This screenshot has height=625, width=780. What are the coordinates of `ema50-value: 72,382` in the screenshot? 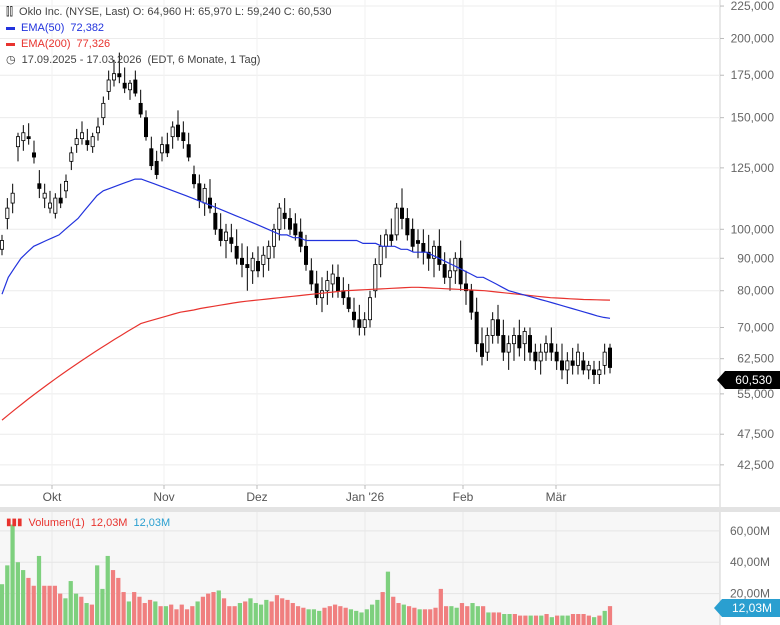 It's located at (87, 28).